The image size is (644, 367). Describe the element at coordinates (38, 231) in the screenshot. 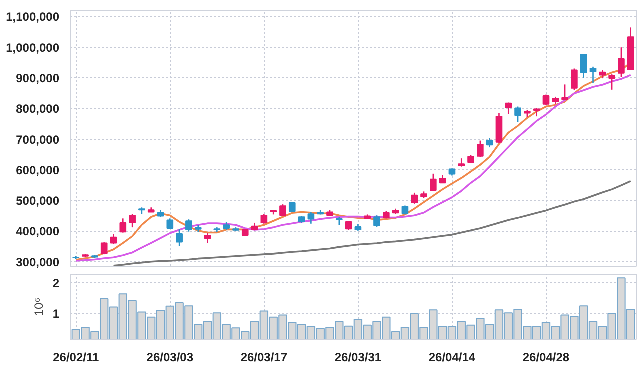

I see `y-tick-label: 400,000` at that location.